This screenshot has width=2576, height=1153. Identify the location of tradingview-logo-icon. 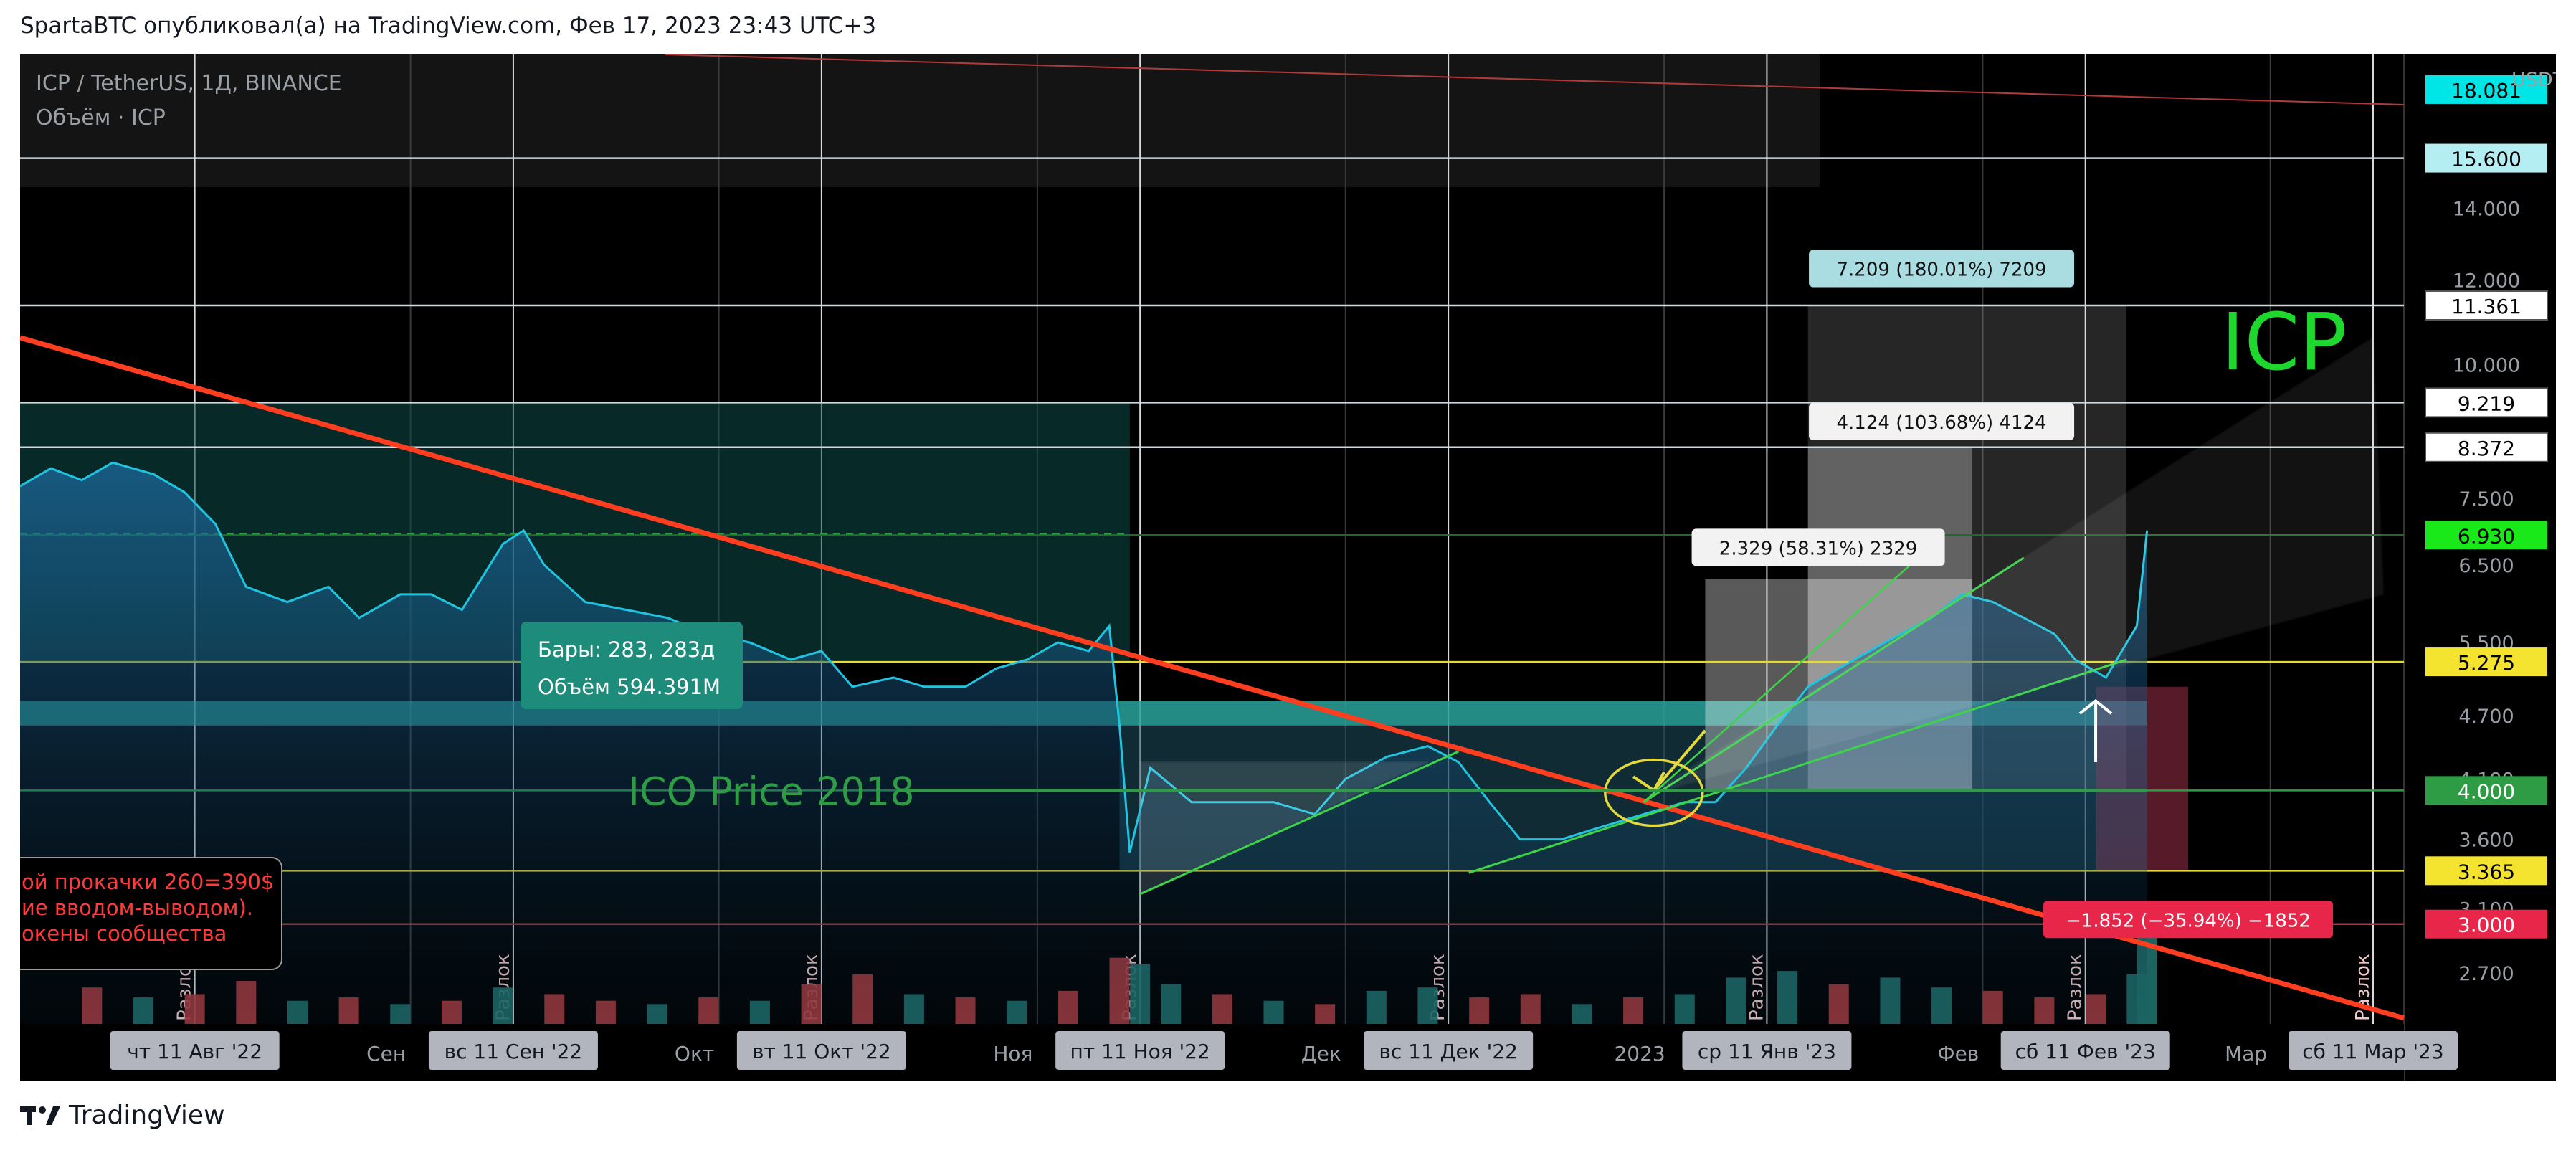
(40, 1115).